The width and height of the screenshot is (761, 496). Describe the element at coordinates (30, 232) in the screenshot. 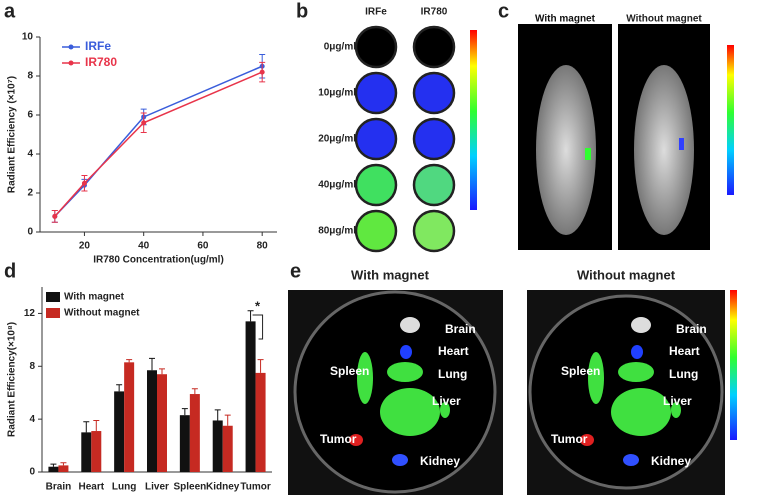

I see `y-tick-label: 0` at that location.